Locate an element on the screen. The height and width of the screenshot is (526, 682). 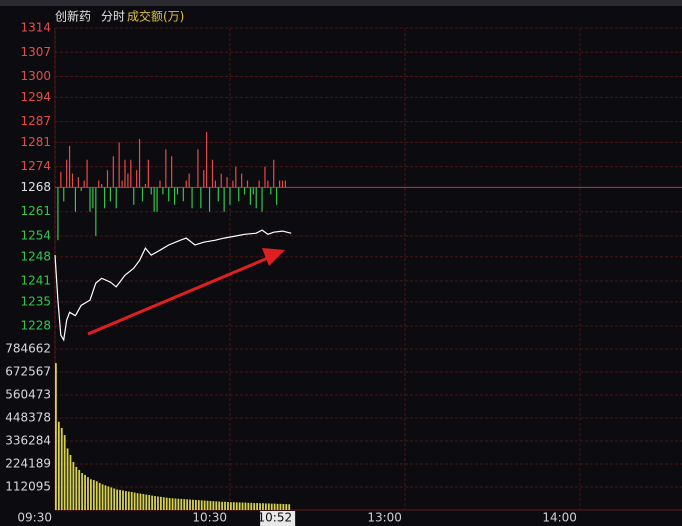
y-tick-label: 1228 is located at coordinates (35, 326).